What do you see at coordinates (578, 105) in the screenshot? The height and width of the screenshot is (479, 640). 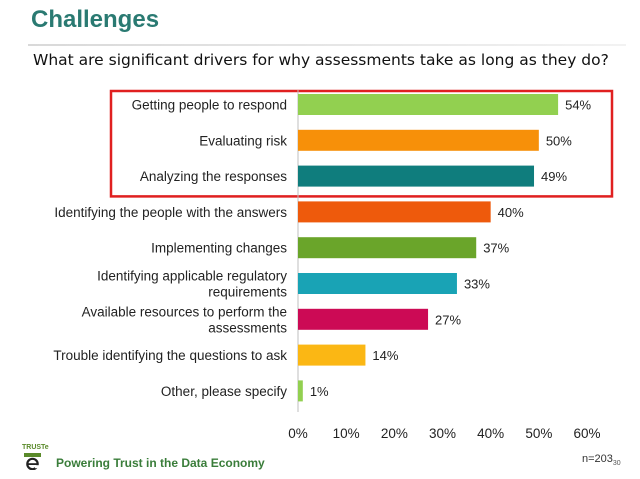 I see `data-label: 54%` at bounding box center [578, 105].